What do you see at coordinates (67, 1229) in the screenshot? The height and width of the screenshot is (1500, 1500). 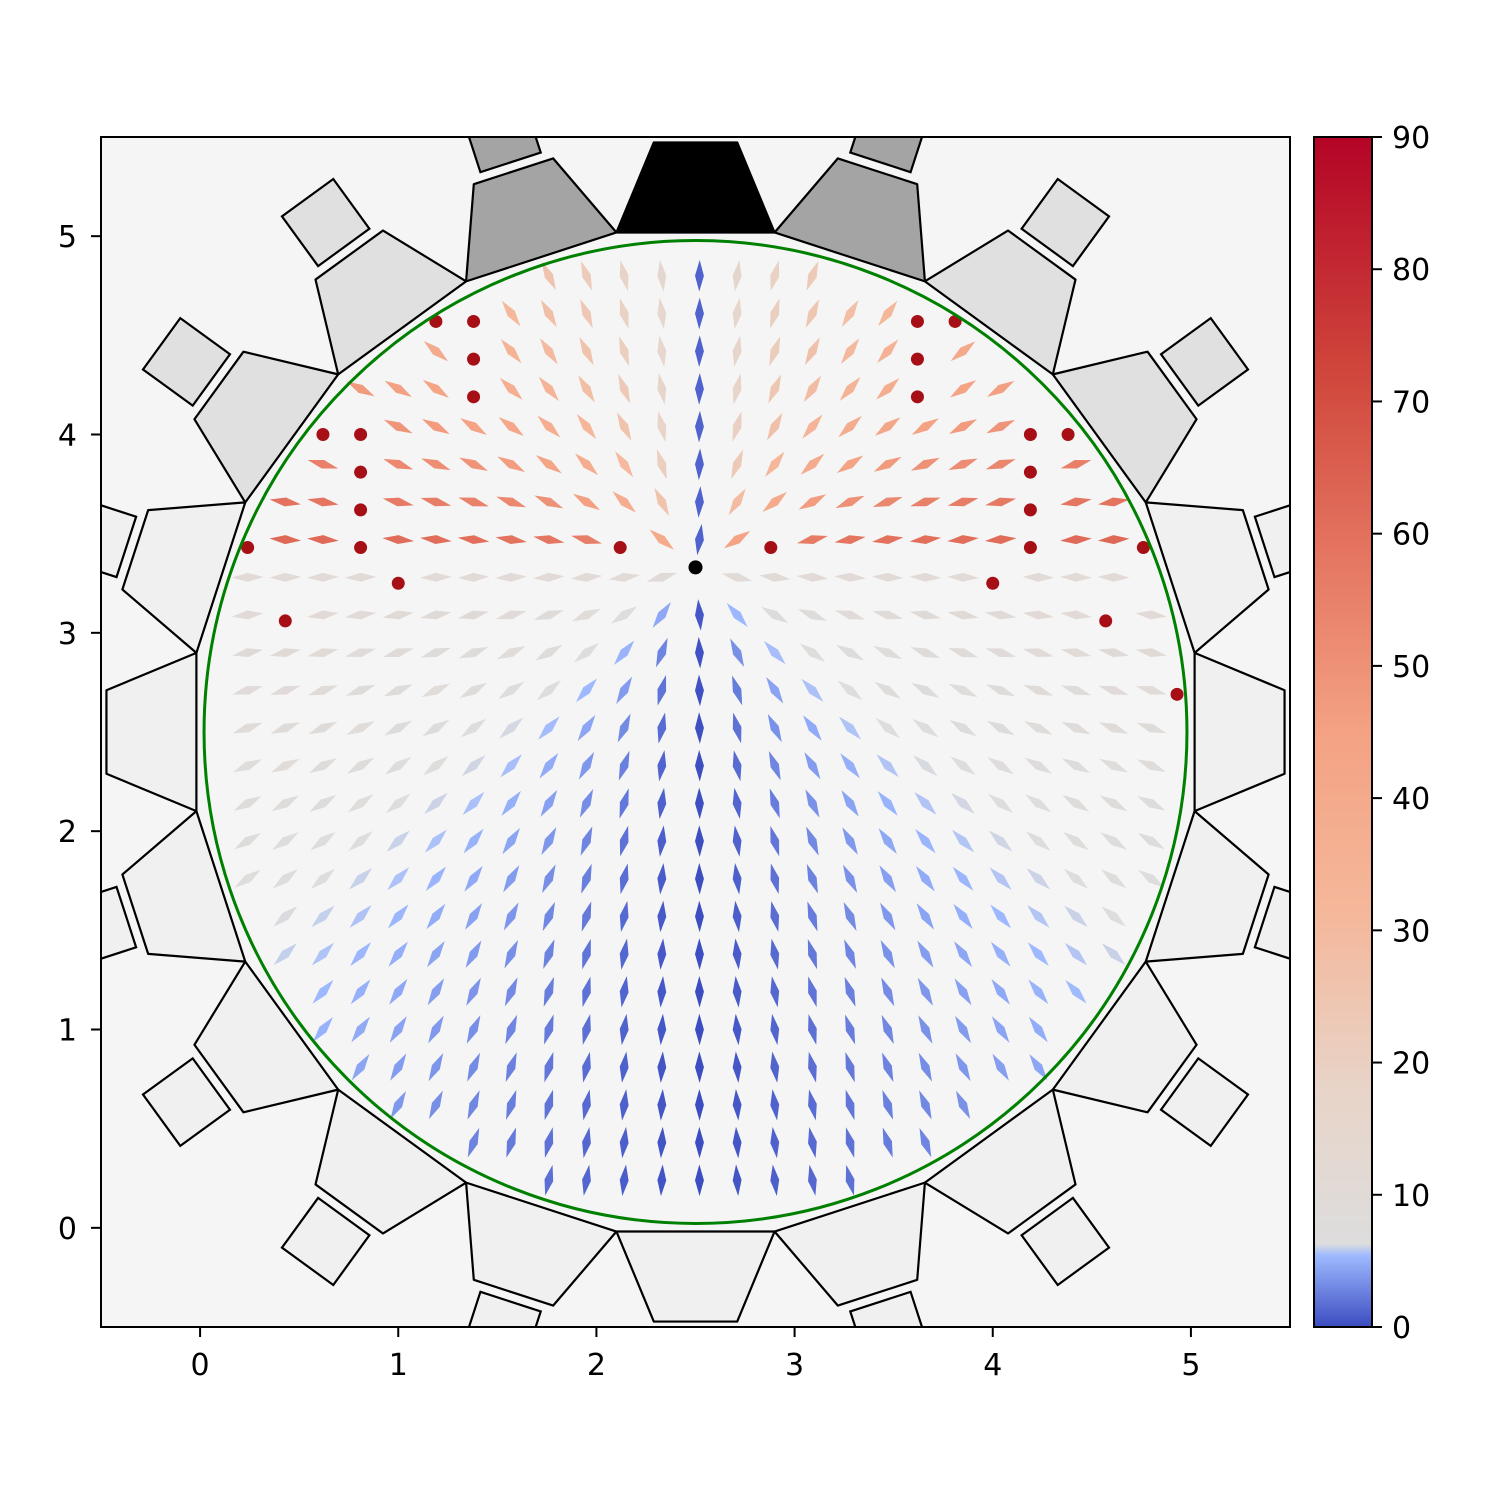 I see `y-tick-label: 0` at bounding box center [67, 1229].